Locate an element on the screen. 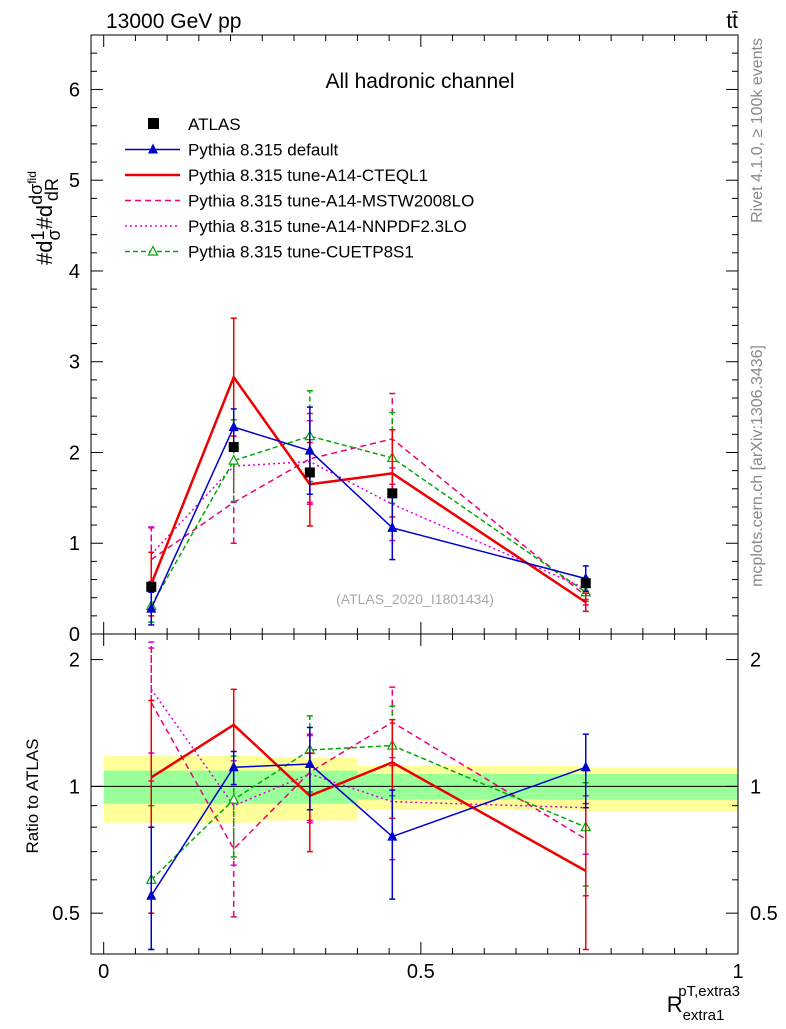 The width and height of the screenshot is (786, 1029). y-tick-label: 3 is located at coordinates (74, 363).